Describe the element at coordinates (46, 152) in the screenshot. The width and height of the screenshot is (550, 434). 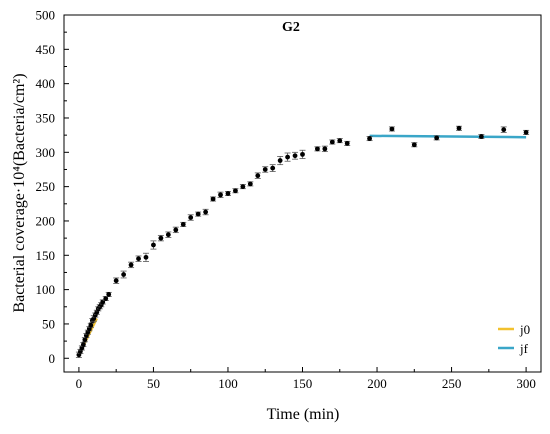
I see `y-tick-label: 300` at that location.